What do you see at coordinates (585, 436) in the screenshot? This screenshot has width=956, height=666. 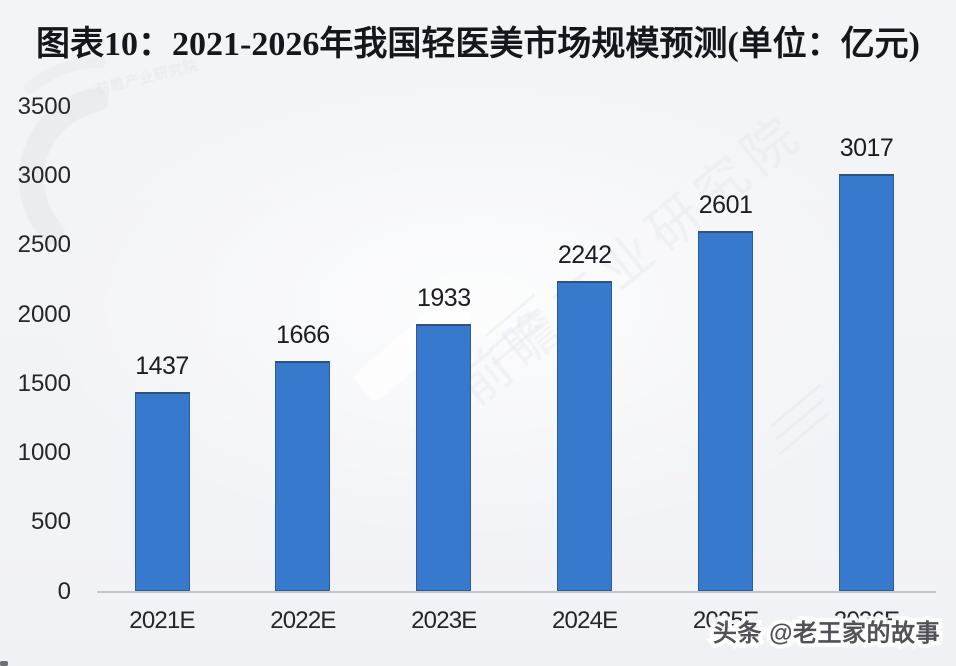 I see `bar-2024e` at bounding box center [585, 436].